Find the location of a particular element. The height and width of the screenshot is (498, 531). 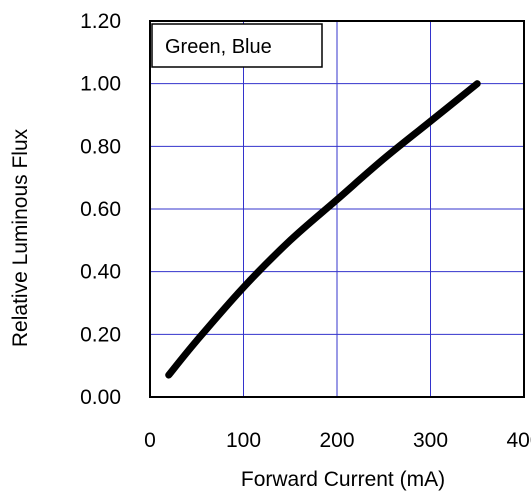

y-tick-labels: 0.00 0.20 0.40 0.60 0.80 1.00 1.20 is located at coordinates (100, 209).